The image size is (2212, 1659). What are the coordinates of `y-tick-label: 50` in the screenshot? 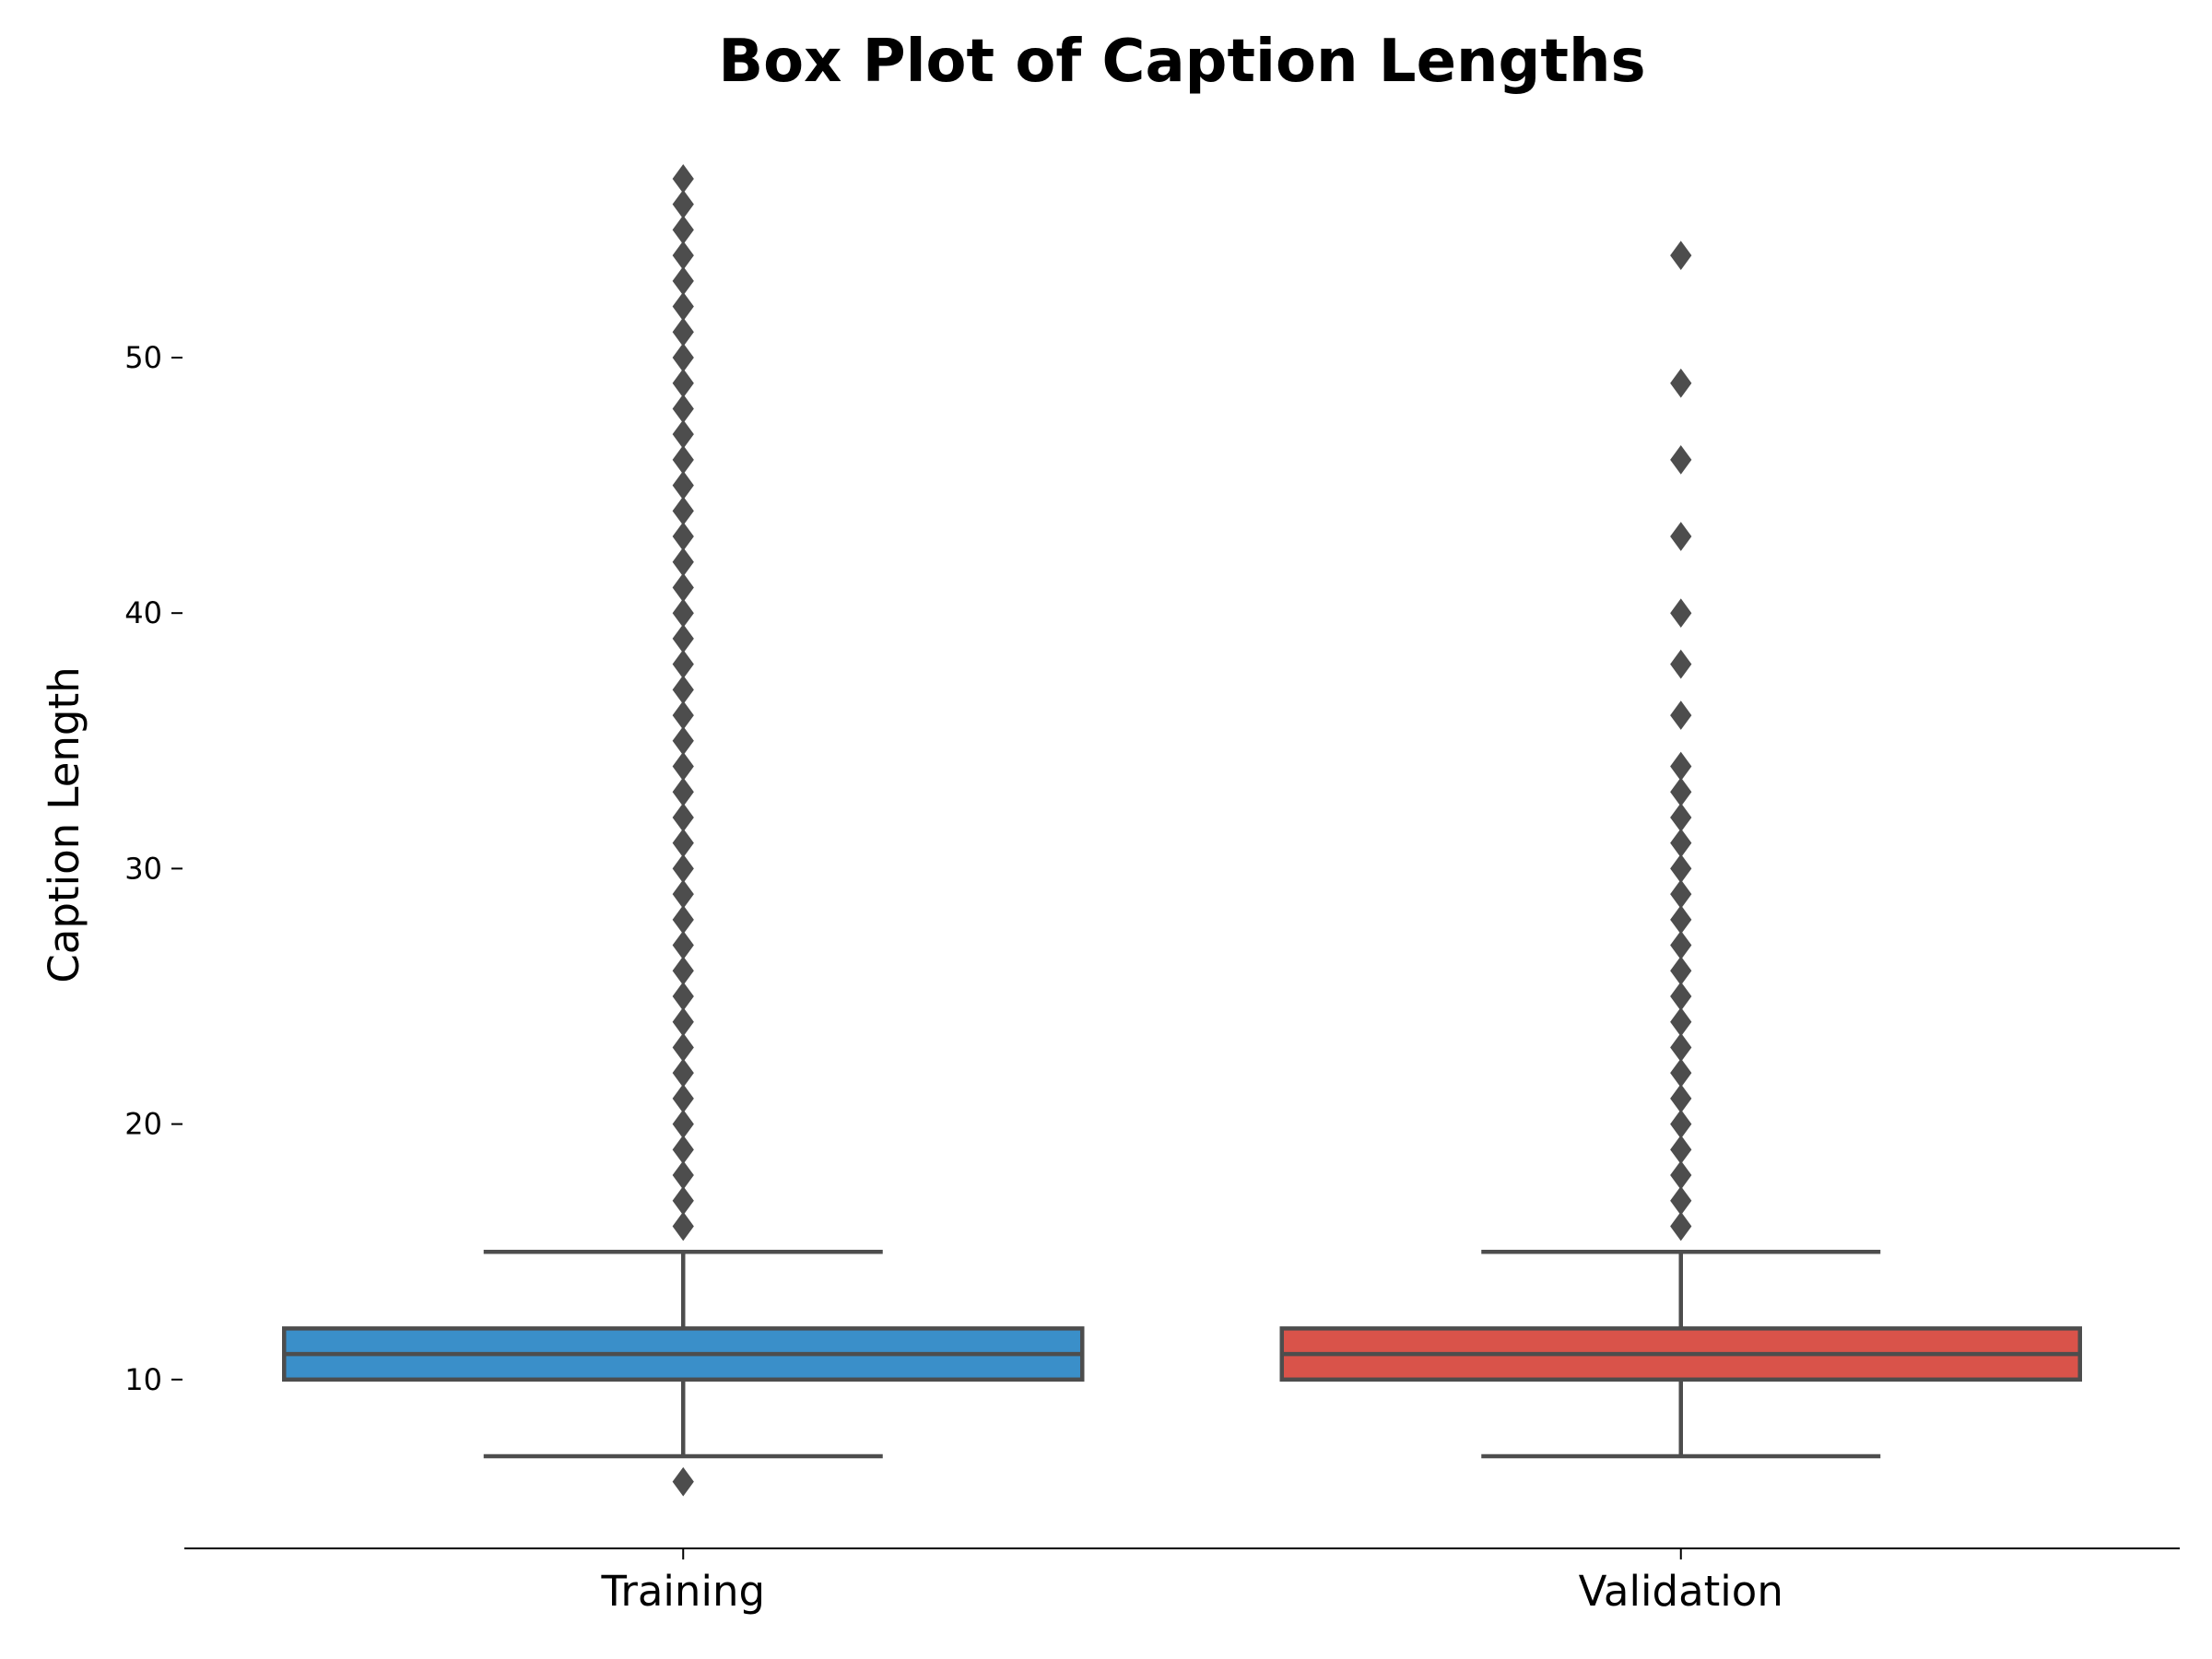 It's located at (143, 357).